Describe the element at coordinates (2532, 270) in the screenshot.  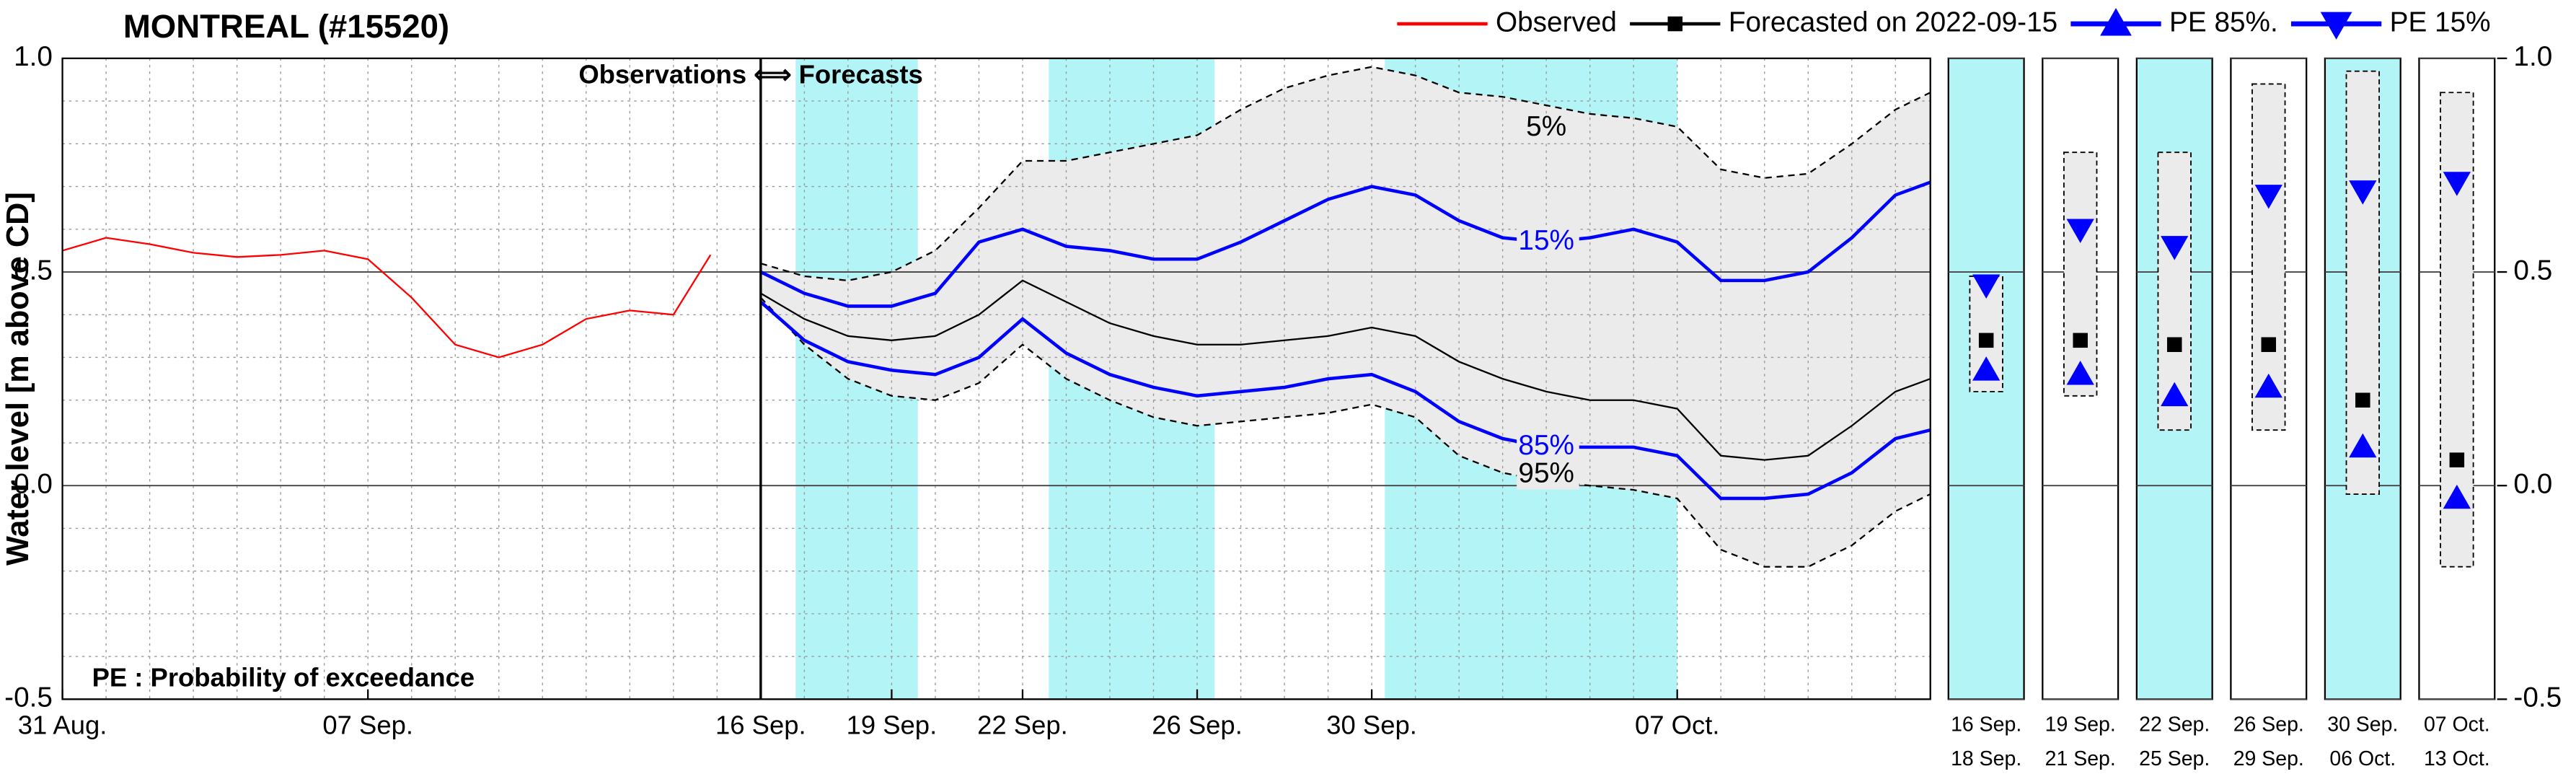
I see `y2-tick-label: 0.5` at that location.